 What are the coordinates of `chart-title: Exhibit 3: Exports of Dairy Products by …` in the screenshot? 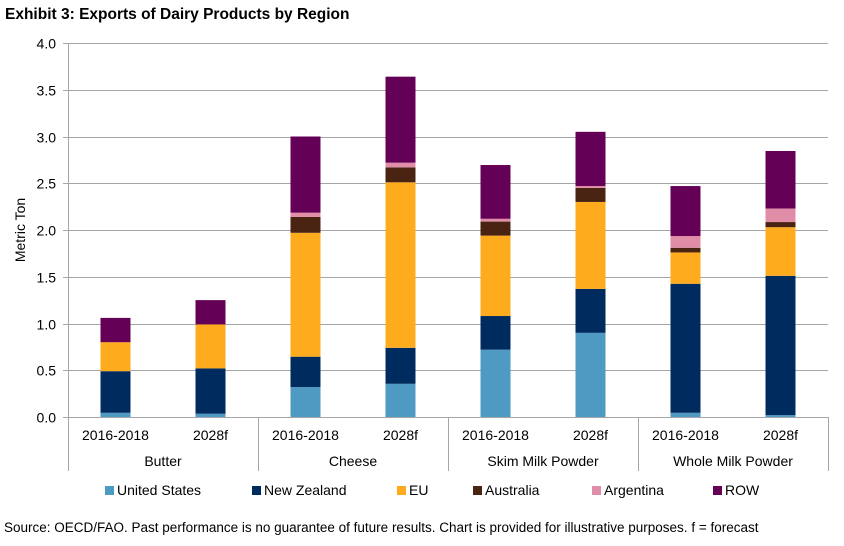 It's located at (177, 14).